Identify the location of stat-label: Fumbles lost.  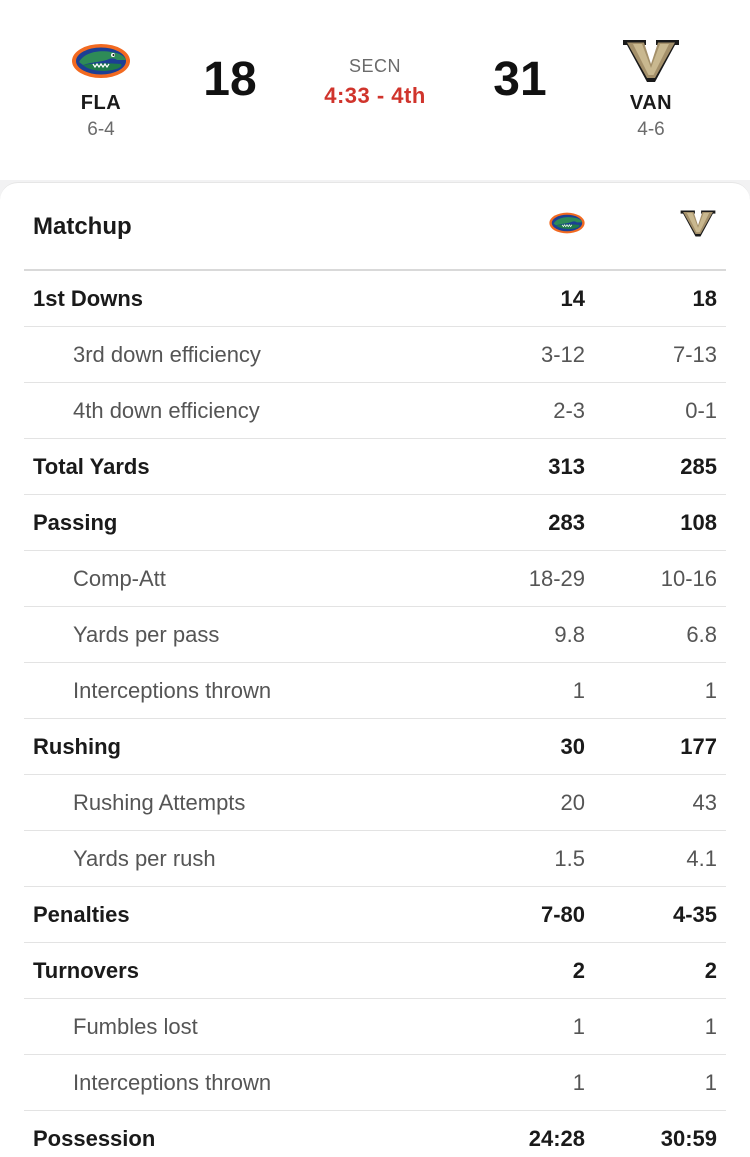
(135, 1026).